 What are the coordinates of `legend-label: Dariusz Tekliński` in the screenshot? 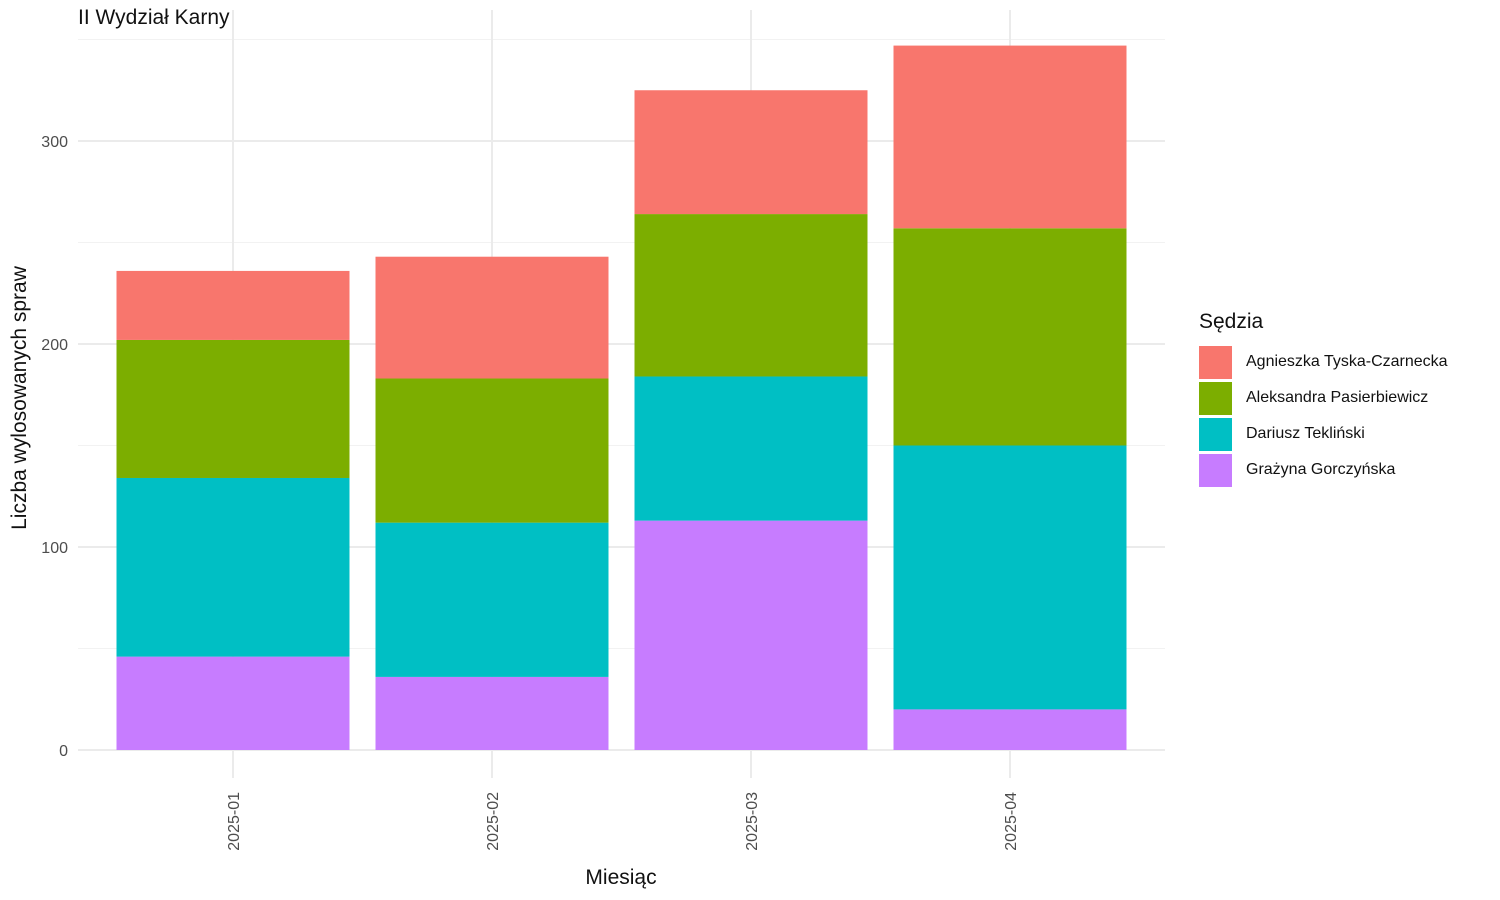 It's located at (1305, 433).